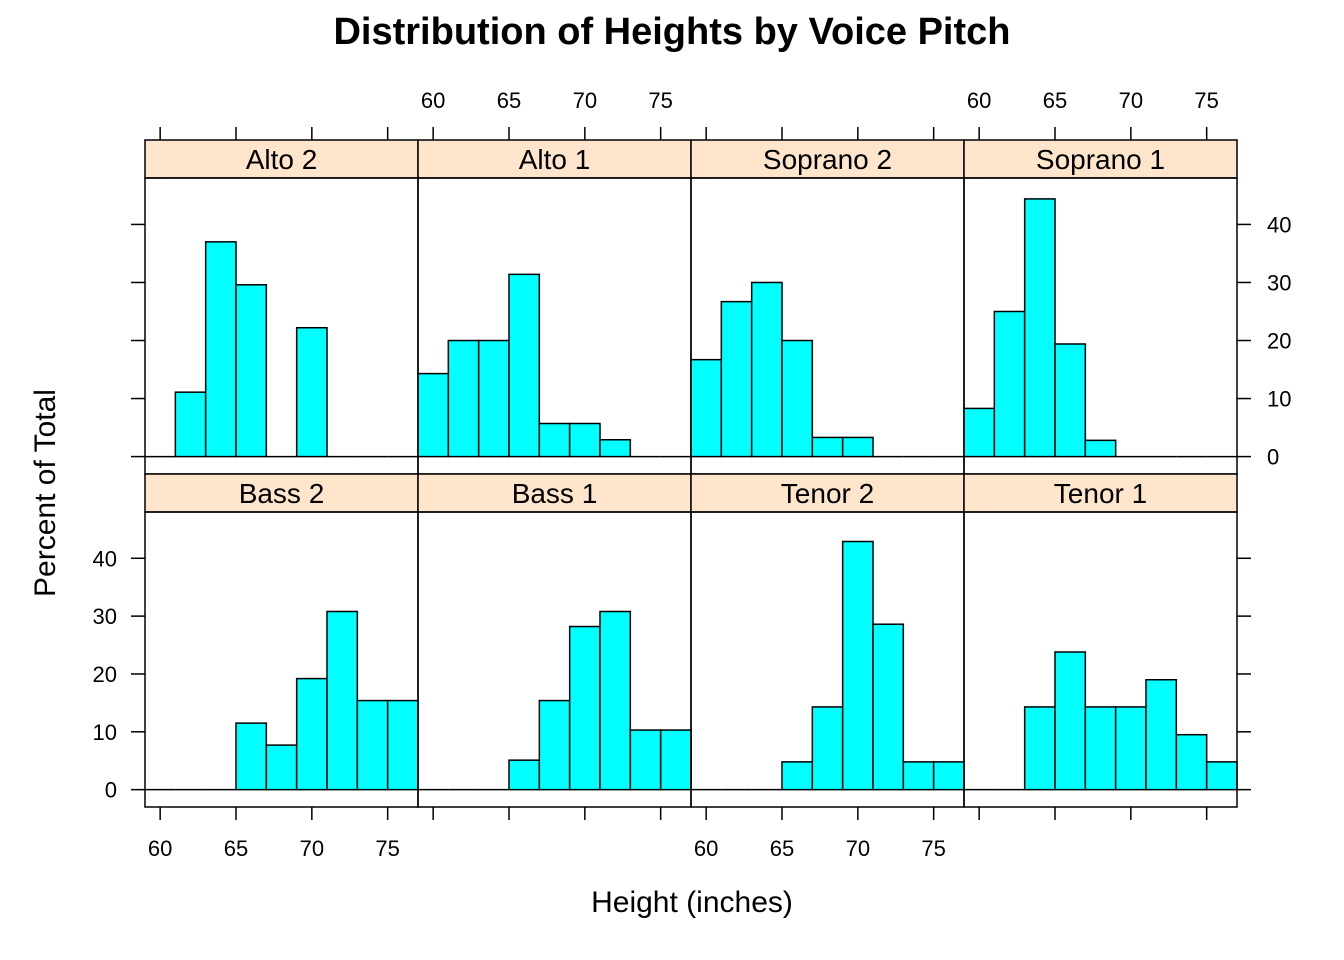 Image resolution: width=1344 pixels, height=960 pixels. Describe the element at coordinates (555, 159) in the screenshot. I see `panel-strip-label: Alto 1` at that location.